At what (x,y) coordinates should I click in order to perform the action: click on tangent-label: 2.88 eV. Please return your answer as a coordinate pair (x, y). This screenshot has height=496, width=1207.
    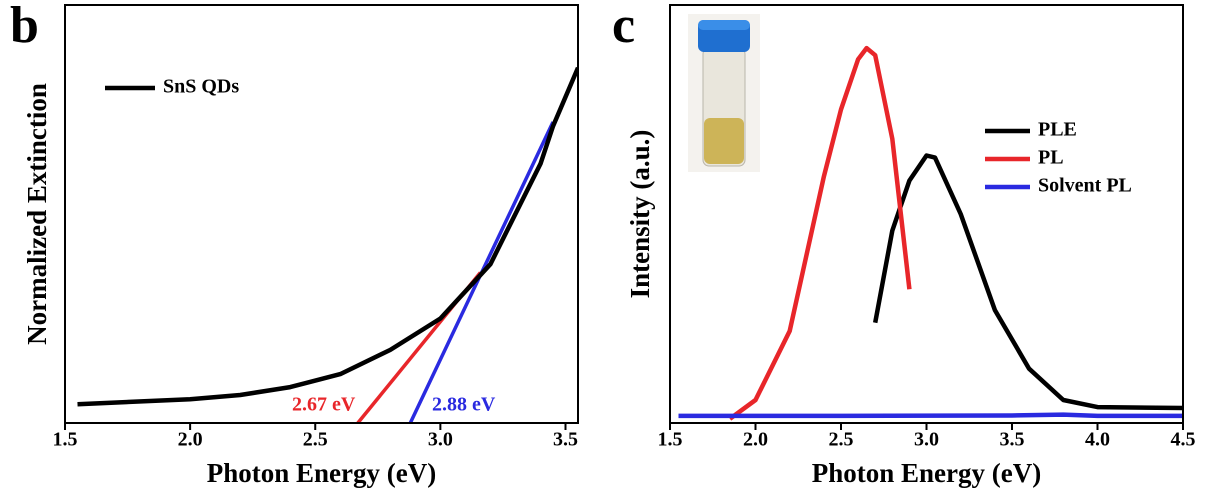
    Looking at the image, I should click on (464, 405).